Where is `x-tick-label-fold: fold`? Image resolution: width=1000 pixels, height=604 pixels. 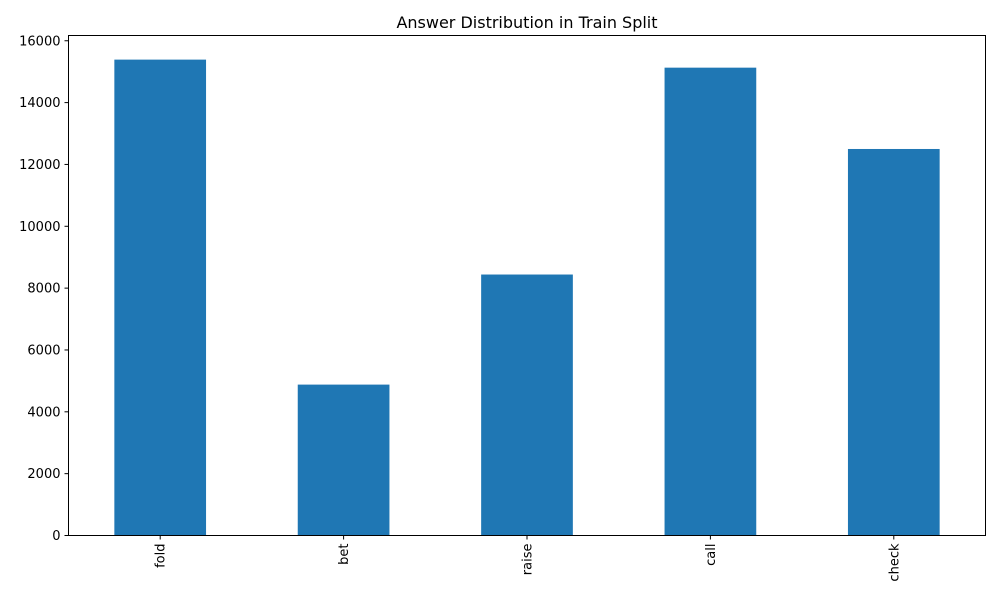
x-tick-label-fold: fold is located at coordinates (161, 556).